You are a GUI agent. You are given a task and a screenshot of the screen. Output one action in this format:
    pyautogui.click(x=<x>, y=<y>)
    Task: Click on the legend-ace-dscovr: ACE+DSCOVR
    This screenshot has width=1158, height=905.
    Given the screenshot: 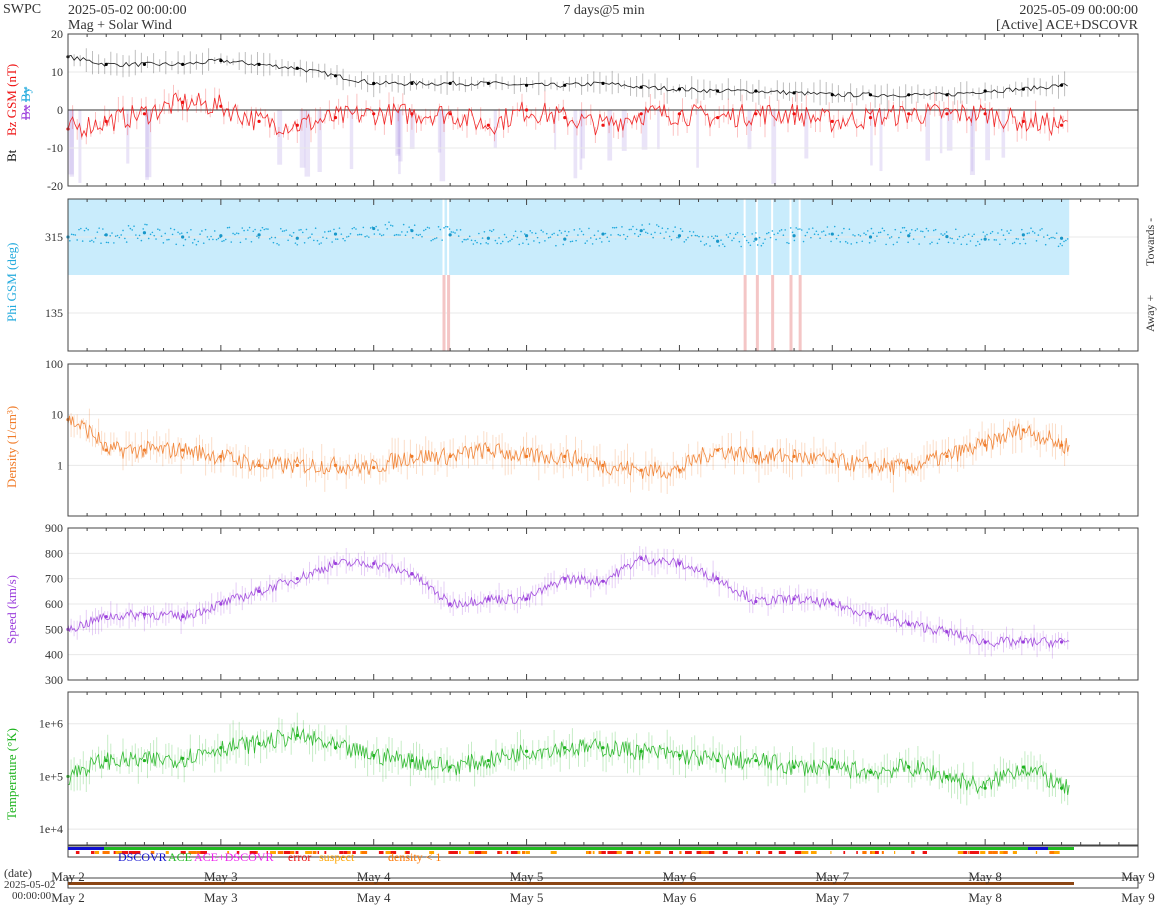 What is the action you would take?
    pyautogui.click(x=233, y=857)
    